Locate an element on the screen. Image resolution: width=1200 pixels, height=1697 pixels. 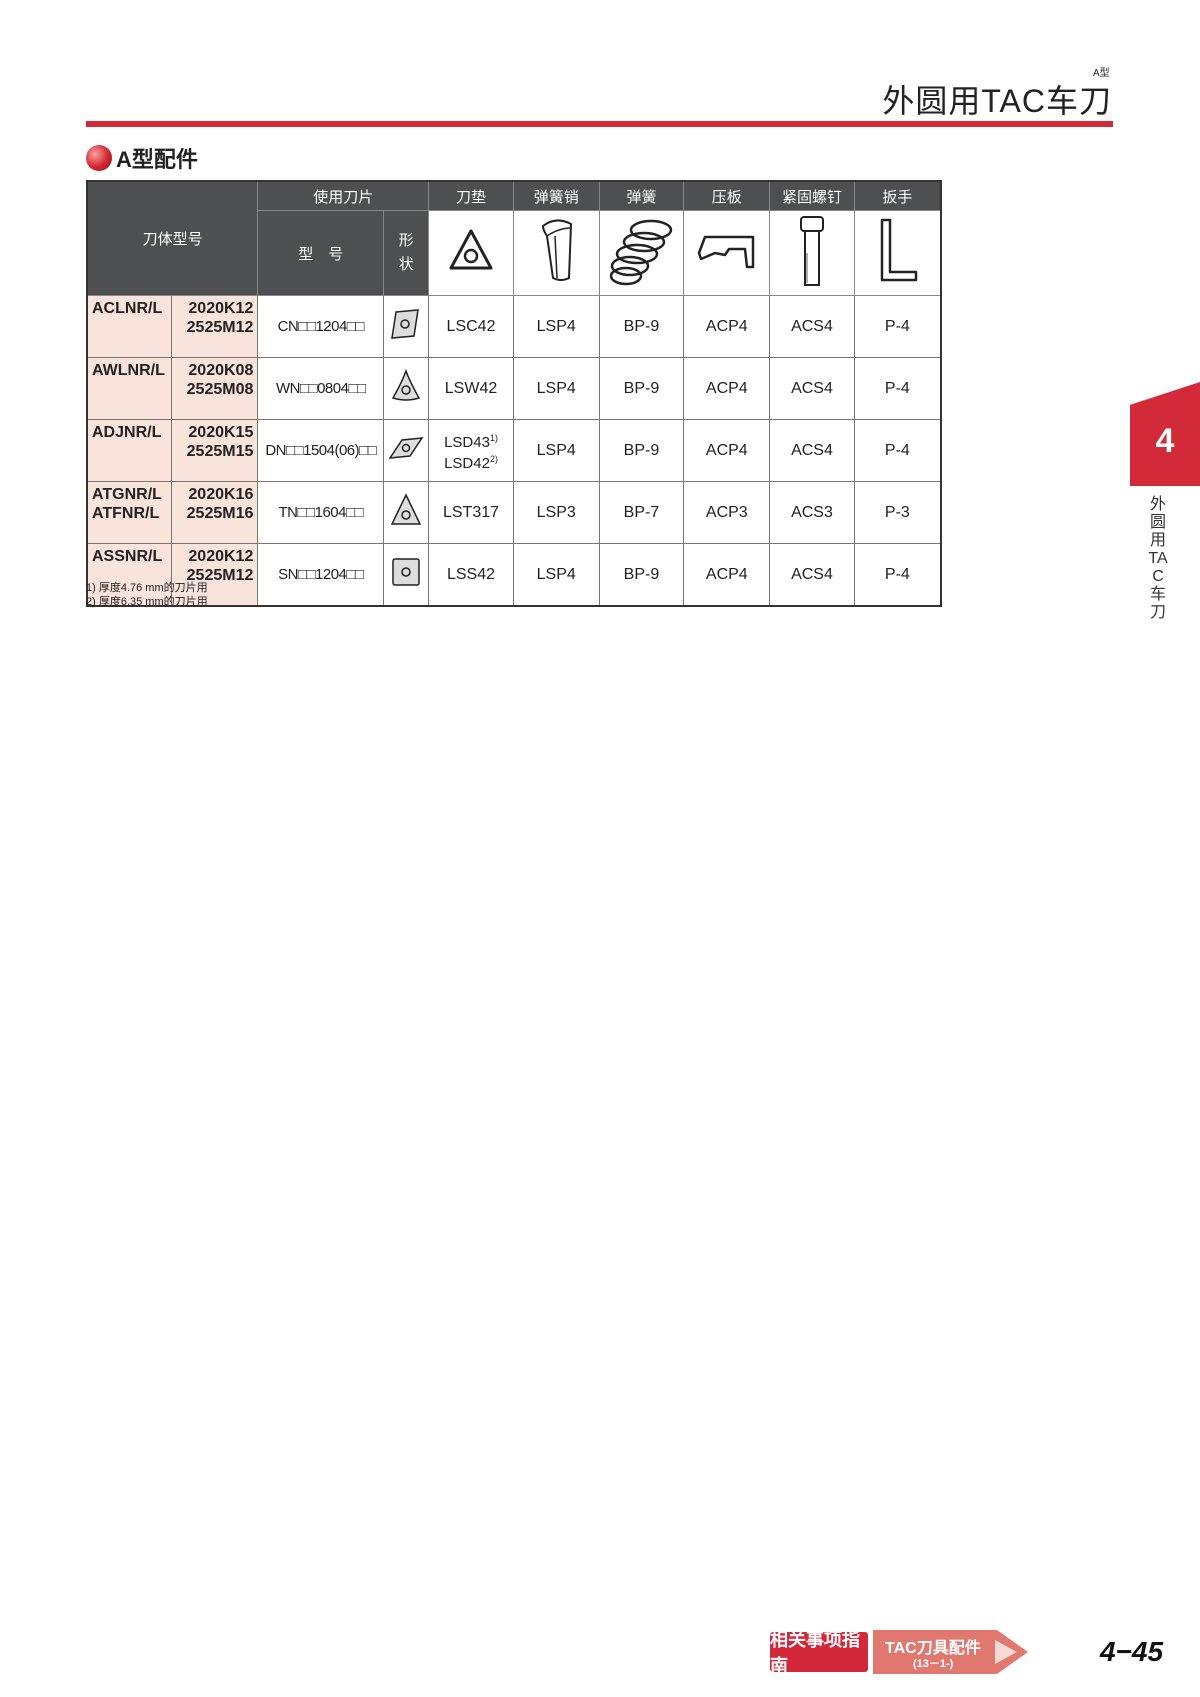
shim-value: LSC42 is located at coordinates (471, 326).